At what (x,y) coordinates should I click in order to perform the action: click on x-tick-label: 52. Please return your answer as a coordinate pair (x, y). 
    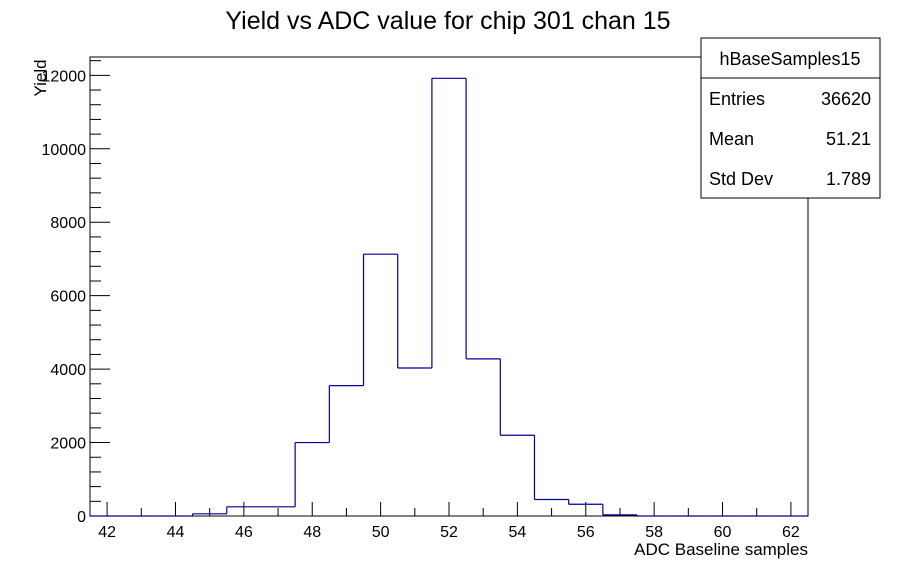
    Looking at the image, I should click on (449, 532).